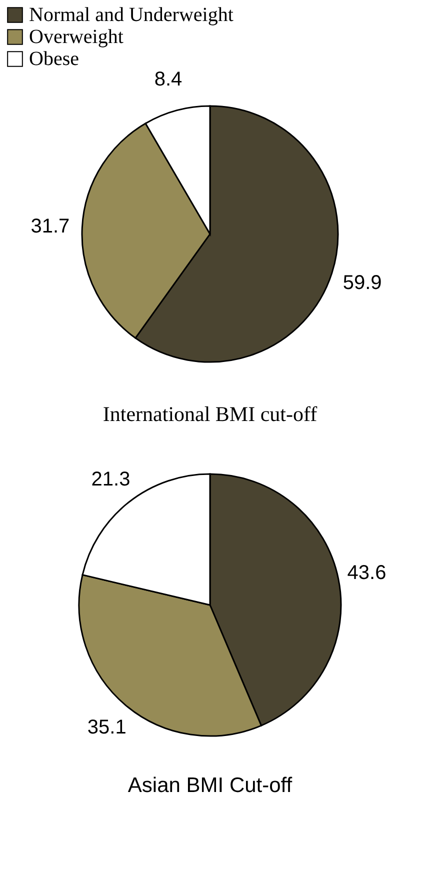  I want to click on data-label: 43.6, so click(366, 573).